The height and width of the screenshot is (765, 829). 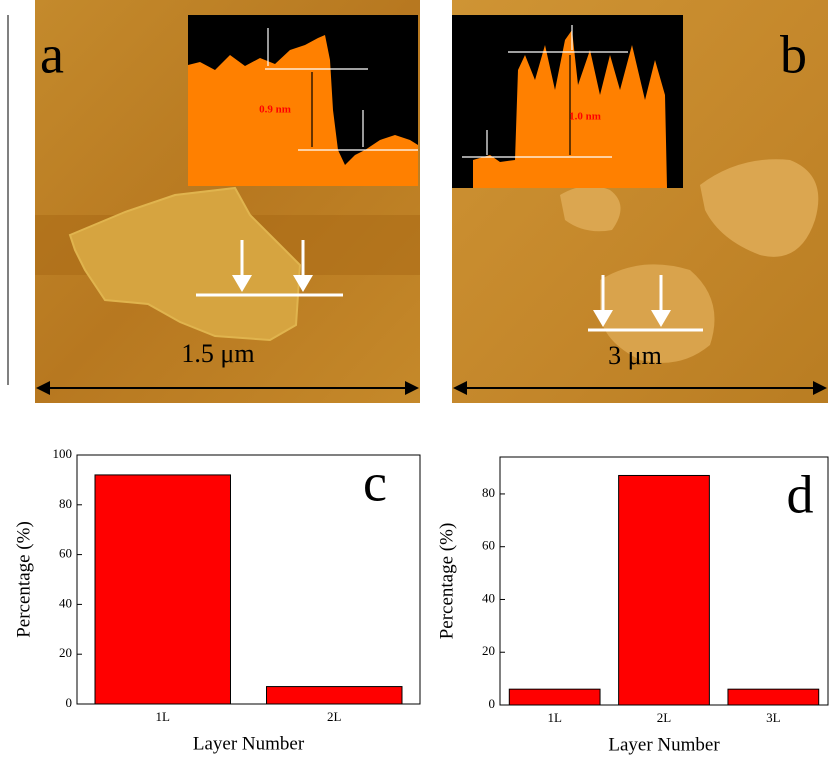 What do you see at coordinates (585, 117) in the screenshot?
I see `height-label: 1.0 nm` at bounding box center [585, 117].